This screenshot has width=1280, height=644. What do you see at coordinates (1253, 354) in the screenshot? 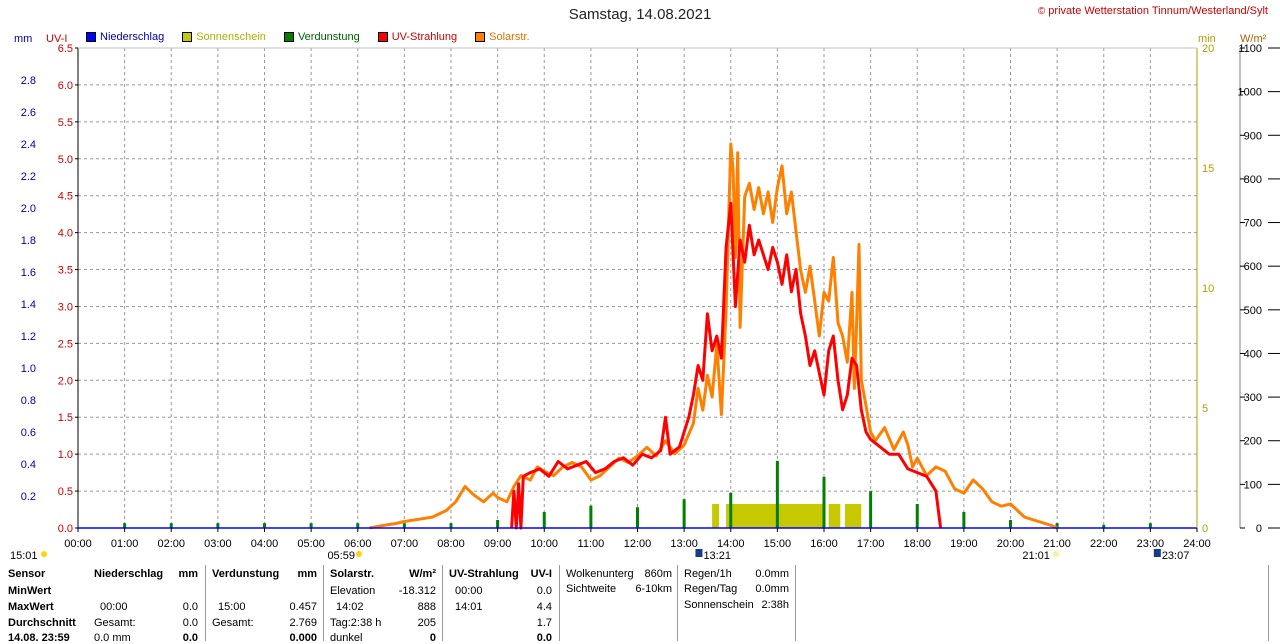
I see `wm2-tick-label: 400` at bounding box center [1253, 354].